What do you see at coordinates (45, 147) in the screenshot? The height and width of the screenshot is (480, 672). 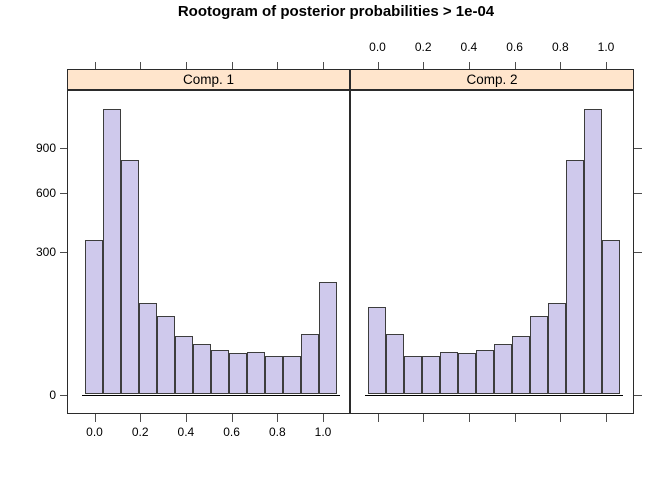 I see `y-axis-label: 900` at bounding box center [45, 147].